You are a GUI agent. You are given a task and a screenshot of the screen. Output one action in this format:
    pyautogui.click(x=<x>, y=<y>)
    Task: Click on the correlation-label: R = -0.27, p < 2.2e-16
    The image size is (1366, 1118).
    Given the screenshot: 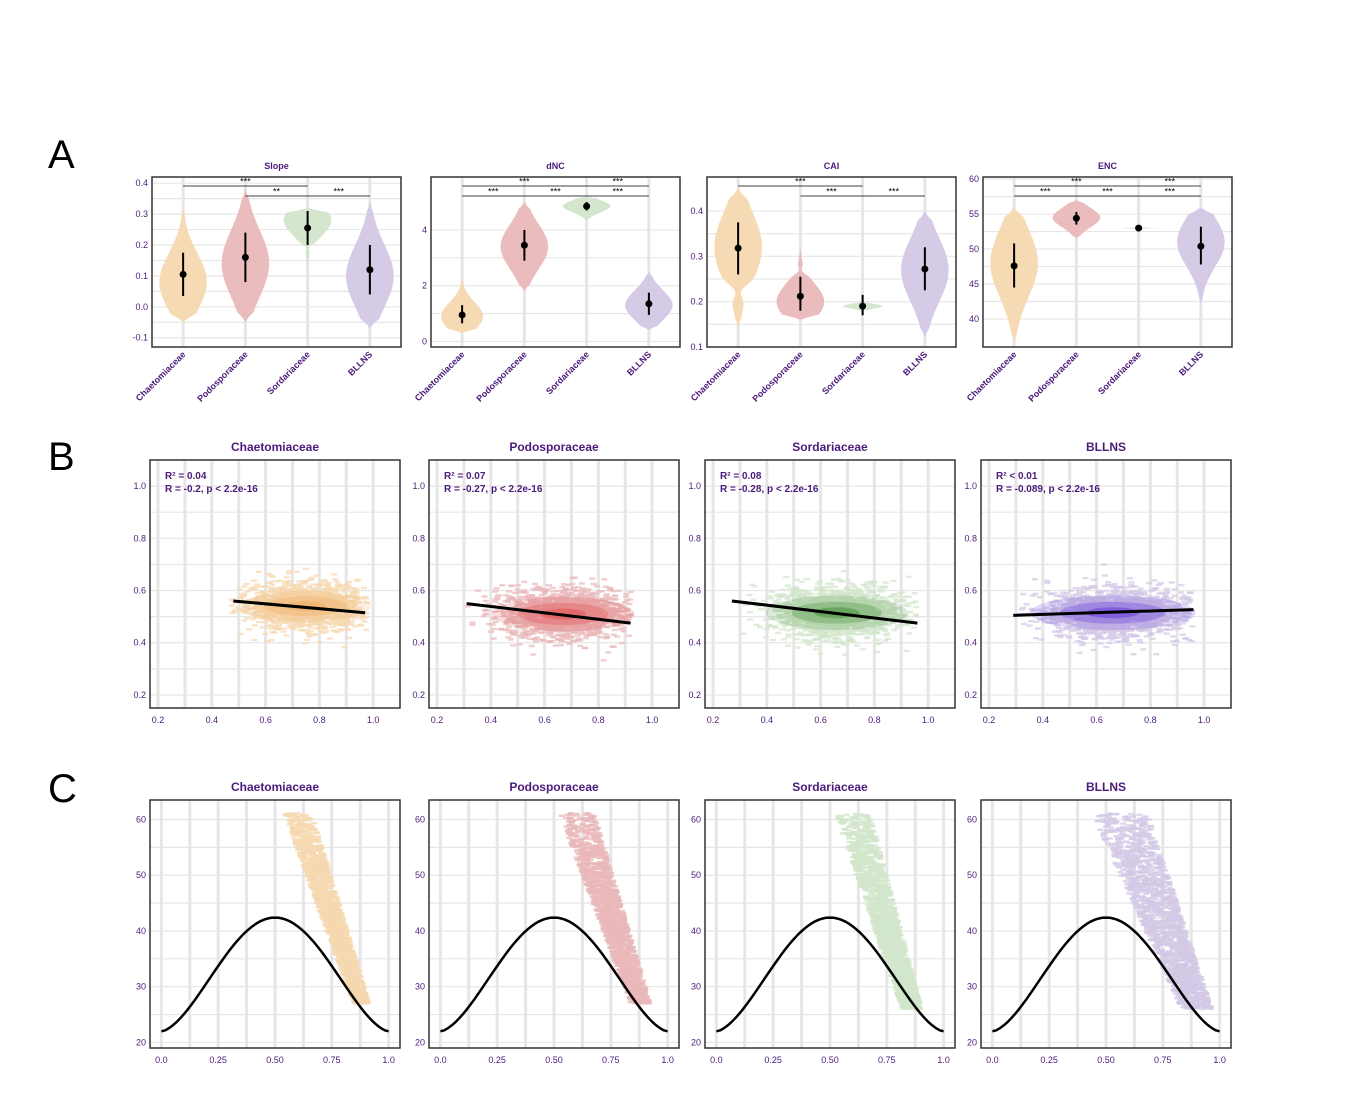 What is the action you would take?
    pyautogui.click(x=493, y=489)
    